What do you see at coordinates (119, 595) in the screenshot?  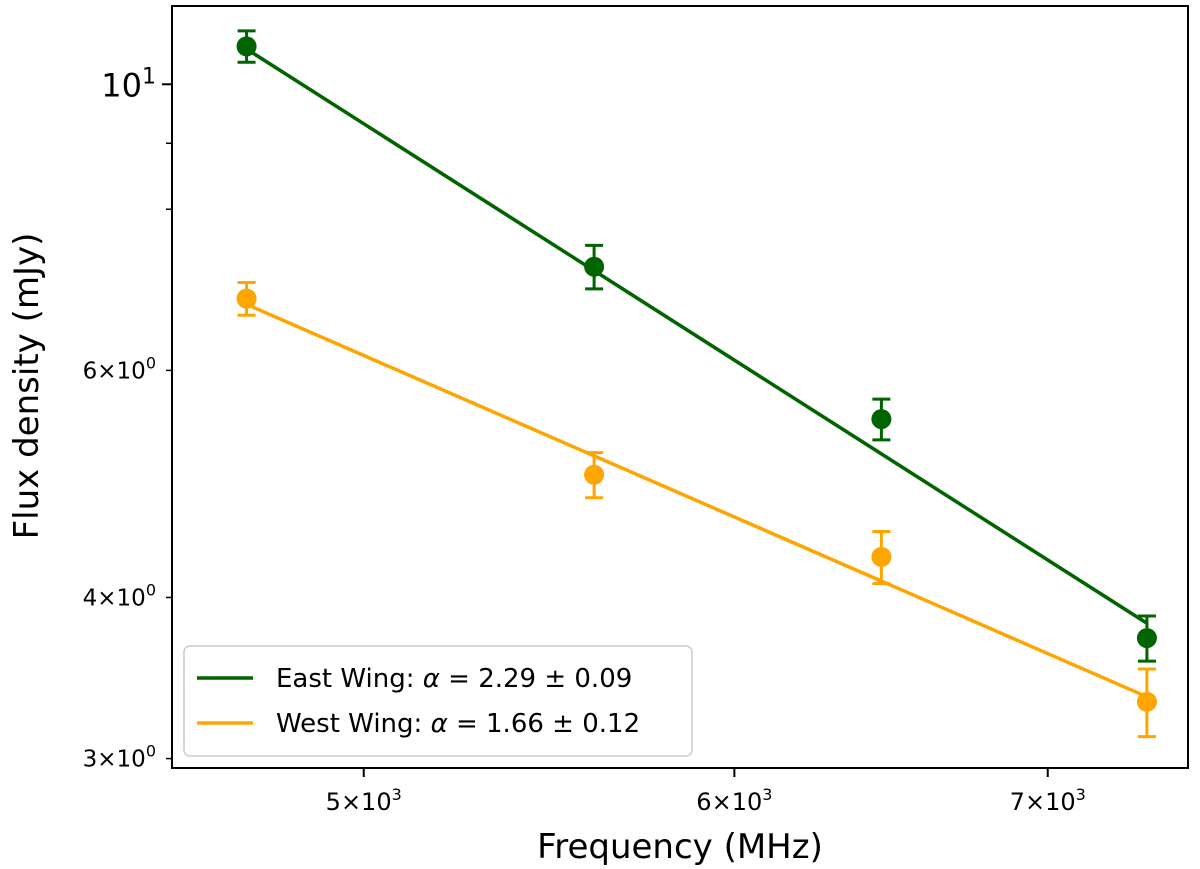 I see `y-minor-tick-label: 4×100` at bounding box center [119, 595].